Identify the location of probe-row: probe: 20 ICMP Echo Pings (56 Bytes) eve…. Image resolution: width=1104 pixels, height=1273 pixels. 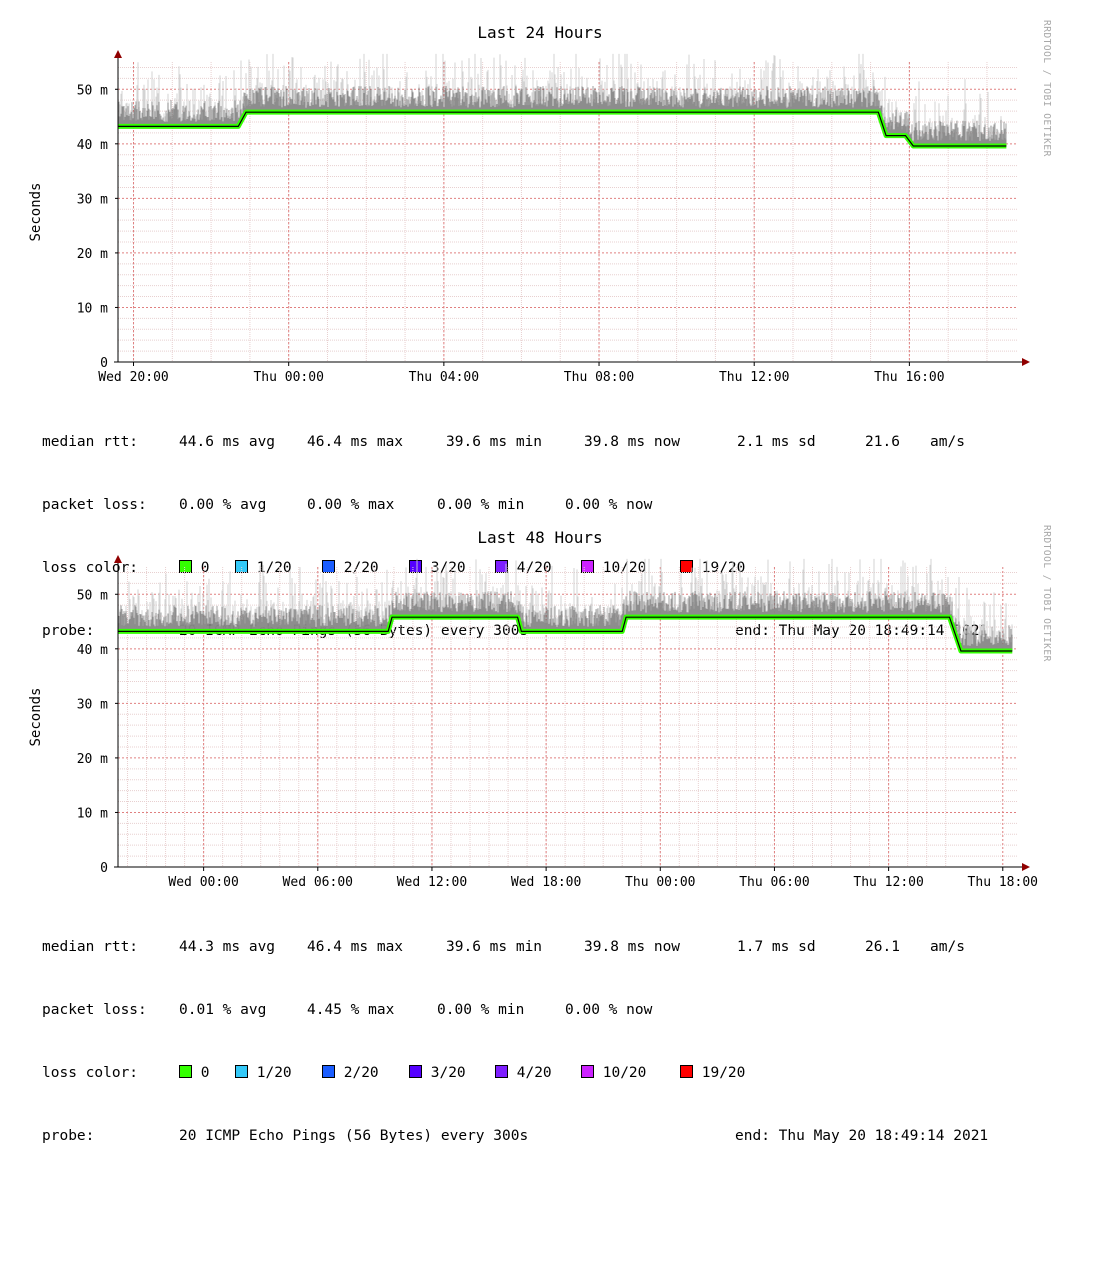
(515, 1136).